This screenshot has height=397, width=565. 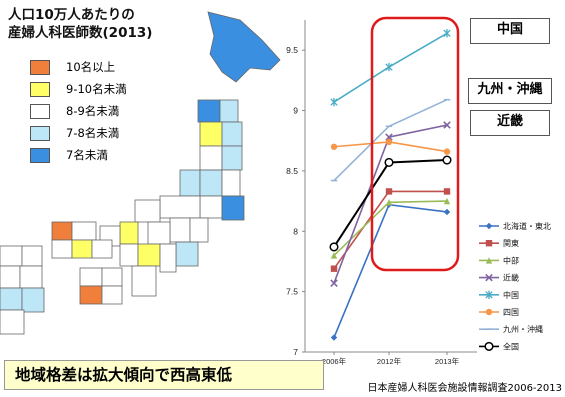 What do you see at coordinates (499, 295) in the screenshot?
I see `chart-legend-item: 中国` at bounding box center [499, 295].